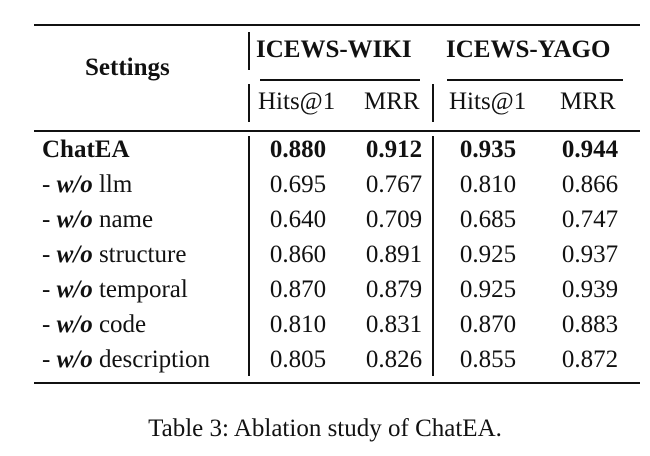 This screenshot has width=650, height=456. I want to click on row-label: - w/o code, so click(94, 325).